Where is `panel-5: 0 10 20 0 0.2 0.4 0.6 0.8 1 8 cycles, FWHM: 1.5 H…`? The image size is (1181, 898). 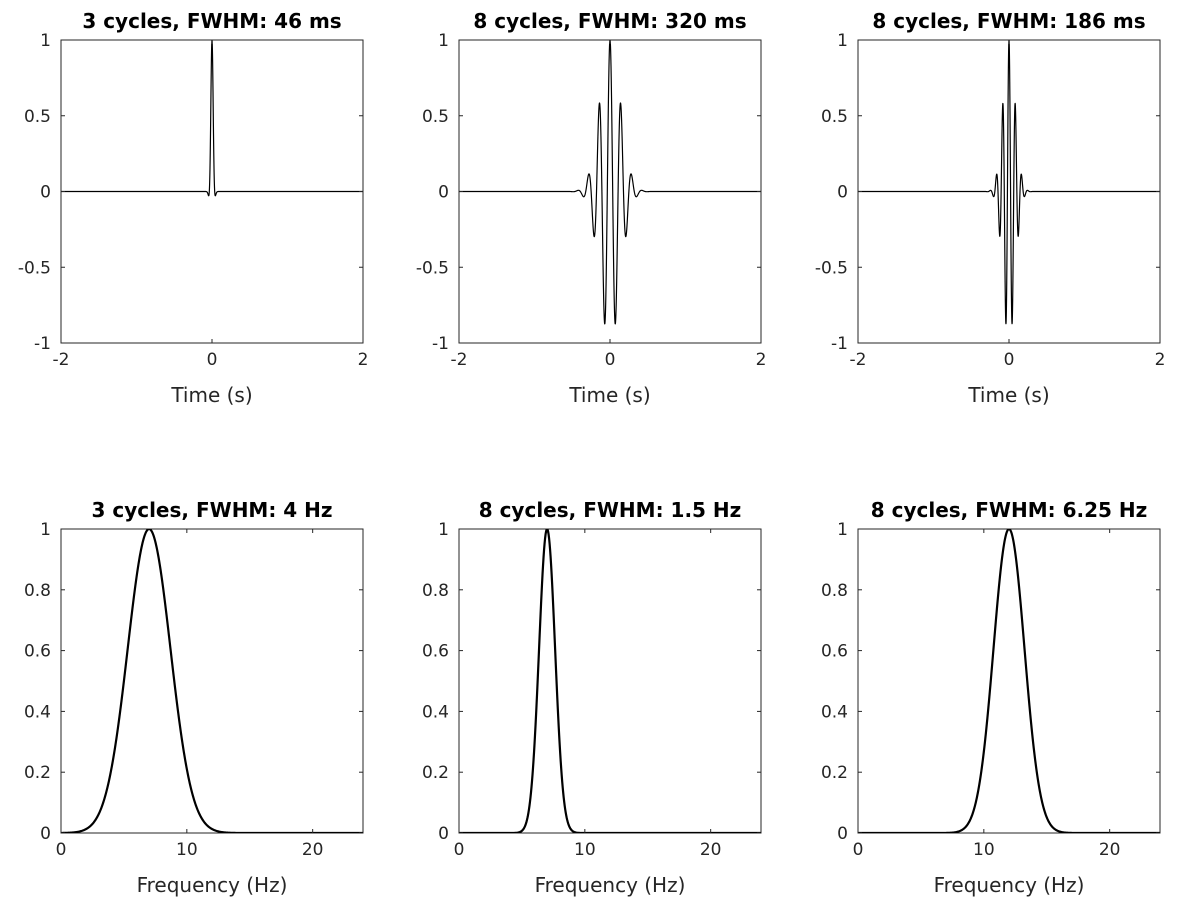
panel-5: 0 10 20 0 0.2 0.4 0.6 0.8 1 8 cycles, FWHM: 1.5 H… is located at coordinates (592, 697).